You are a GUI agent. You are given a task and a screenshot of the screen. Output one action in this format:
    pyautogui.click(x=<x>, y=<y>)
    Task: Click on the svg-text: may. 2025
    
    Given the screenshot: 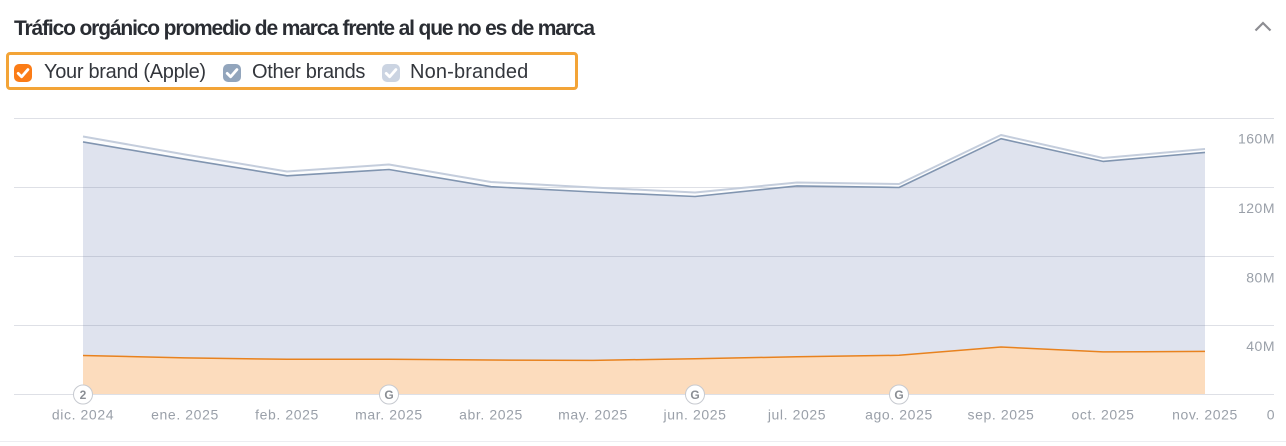 What is the action you would take?
    pyautogui.click(x=593, y=415)
    